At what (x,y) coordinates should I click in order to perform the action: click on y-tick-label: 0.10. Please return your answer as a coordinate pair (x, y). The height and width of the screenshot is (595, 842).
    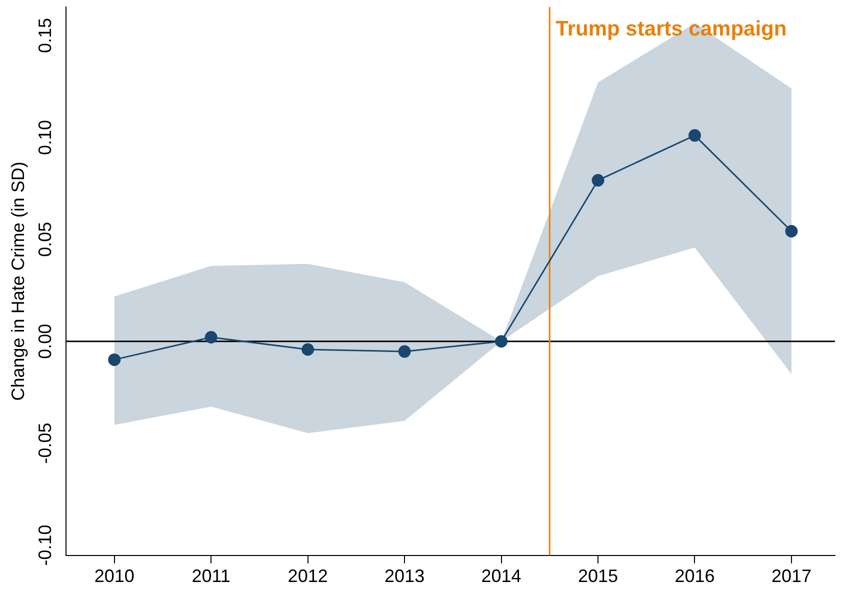
    Looking at the image, I should click on (44, 137).